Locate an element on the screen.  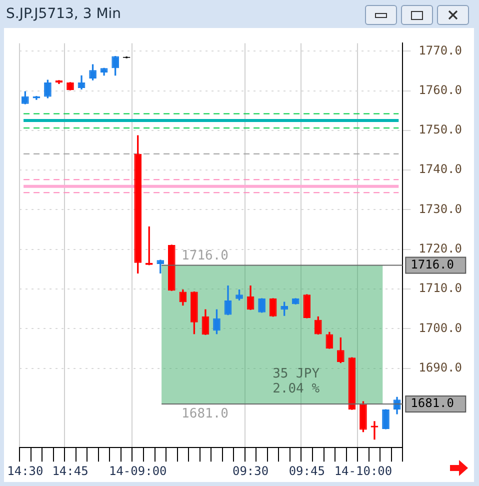
y-tick-label: 1770.0 is located at coordinates (440, 50).